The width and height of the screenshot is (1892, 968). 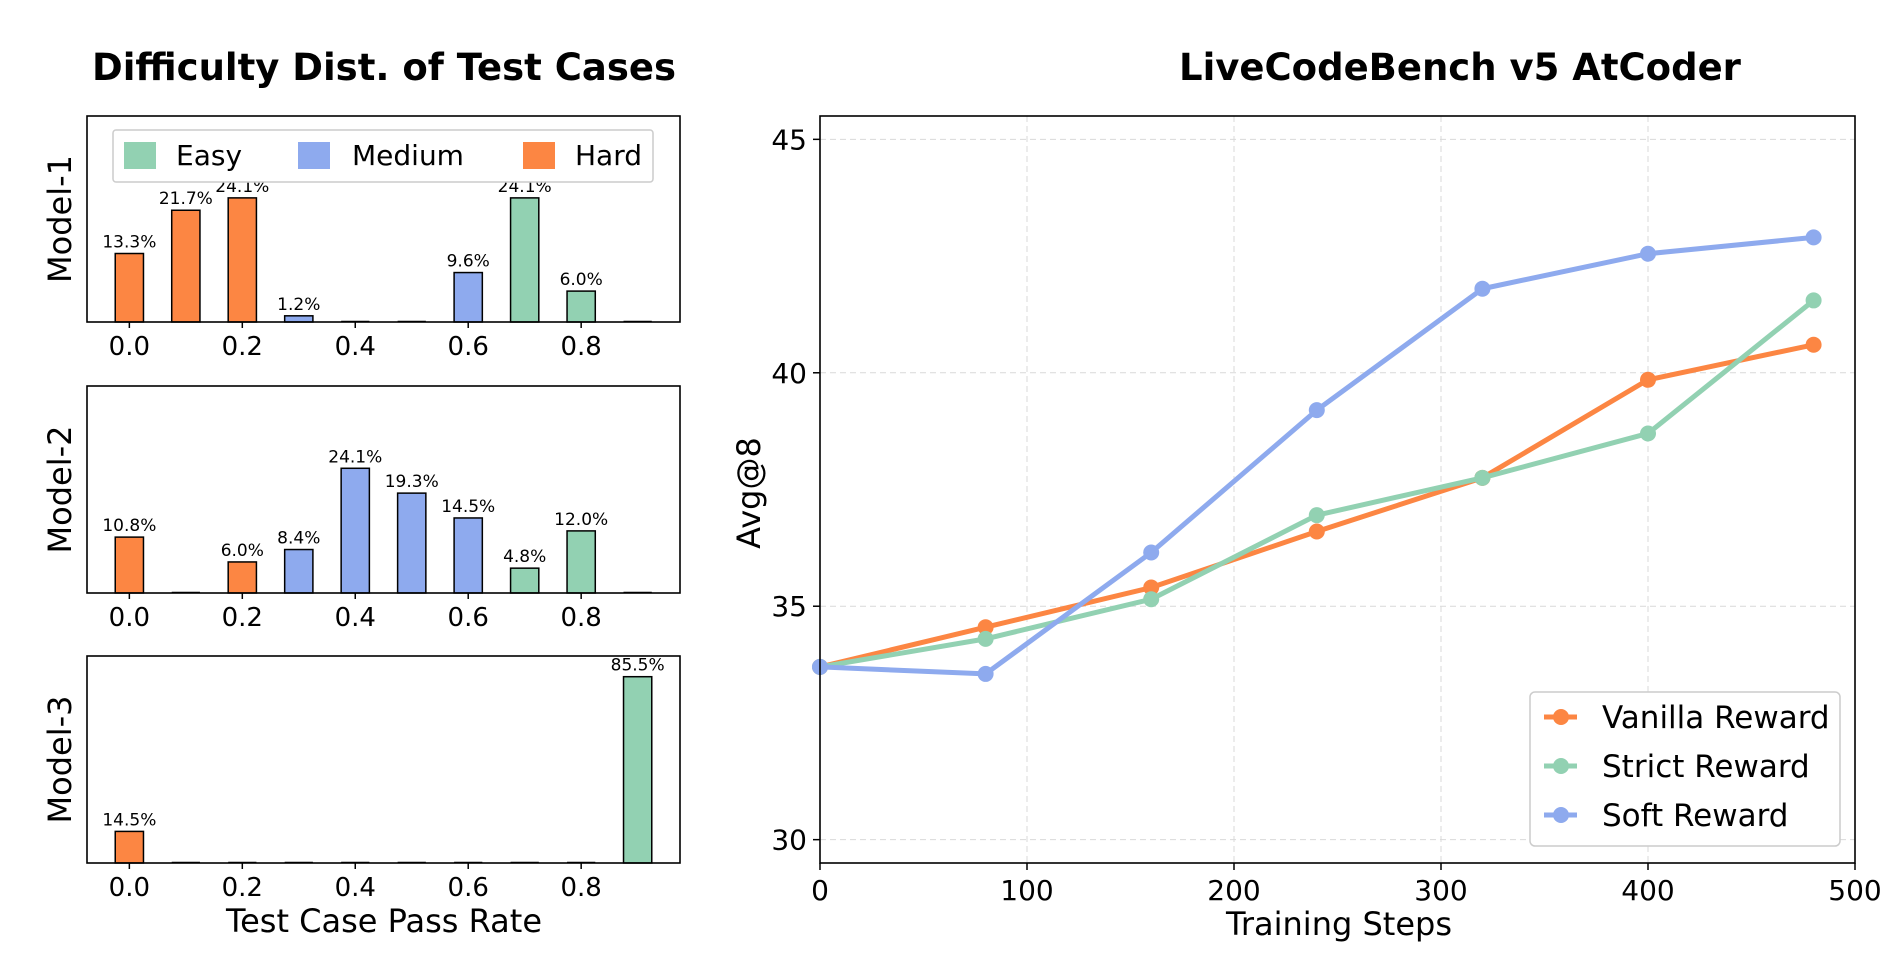 I want to click on legend-vanilla-marker, so click(x=1561, y=717).